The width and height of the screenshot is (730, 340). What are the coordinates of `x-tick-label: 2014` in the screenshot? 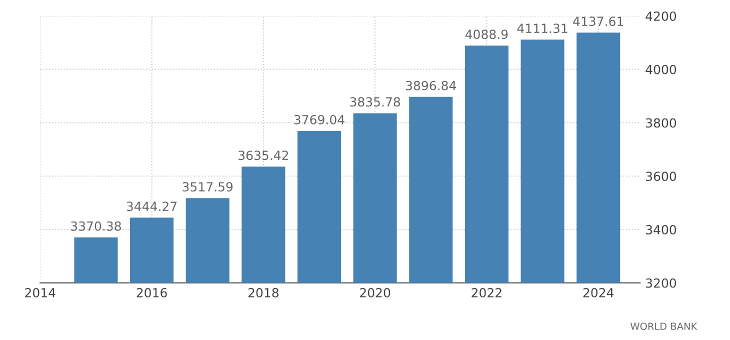 It's located at (40, 293).